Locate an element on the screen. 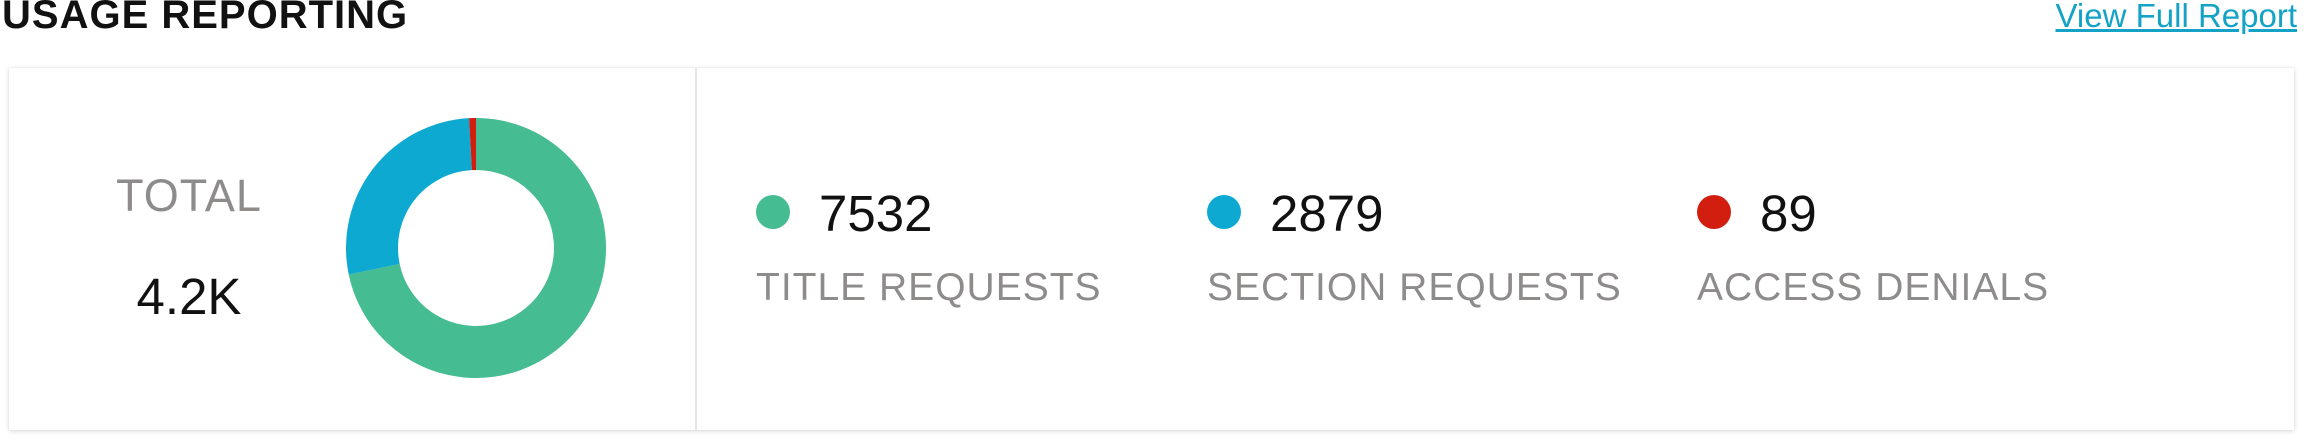 The width and height of the screenshot is (2307, 444). total-value: 4.2K is located at coordinates (189, 296).